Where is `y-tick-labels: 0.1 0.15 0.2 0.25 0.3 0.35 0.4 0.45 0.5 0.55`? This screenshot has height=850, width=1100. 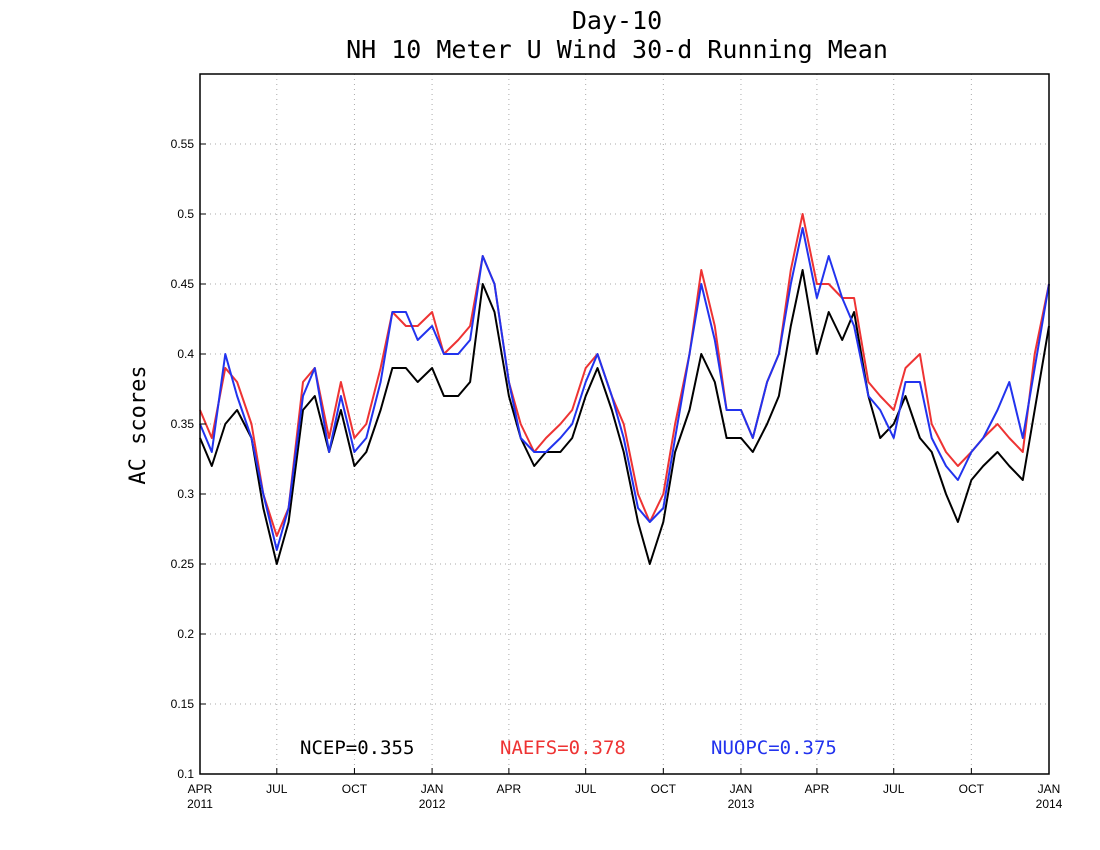
y-tick-labels: 0.1 0.15 0.2 0.25 0.3 0.35 0.4 0.45 0.5 0.55 is located at coordinates (188, 459).